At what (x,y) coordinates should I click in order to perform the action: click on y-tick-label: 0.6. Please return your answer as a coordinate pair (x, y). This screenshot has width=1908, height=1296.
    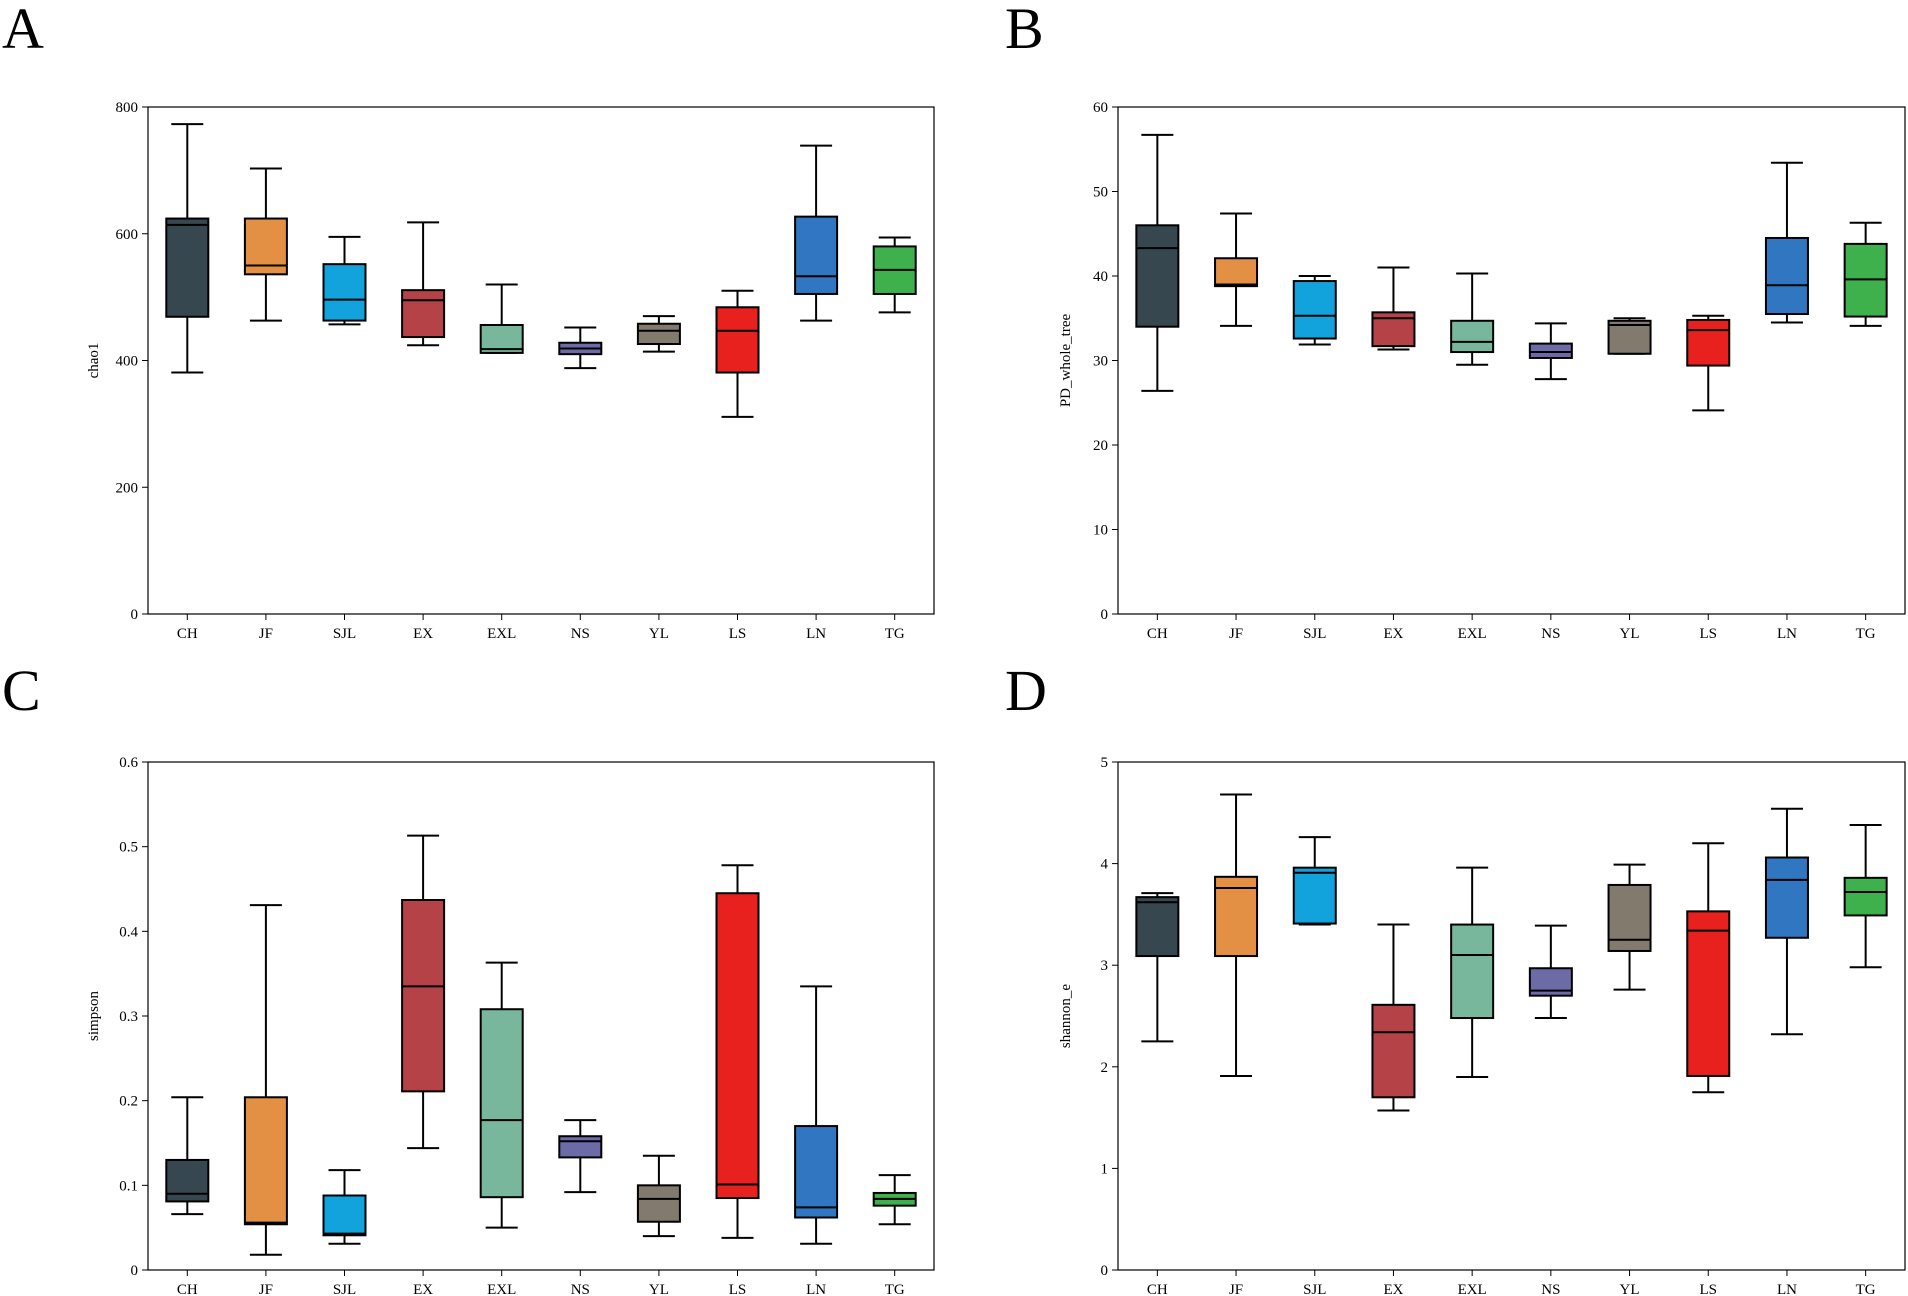
    Looking at the image, I should click on (128, 763).